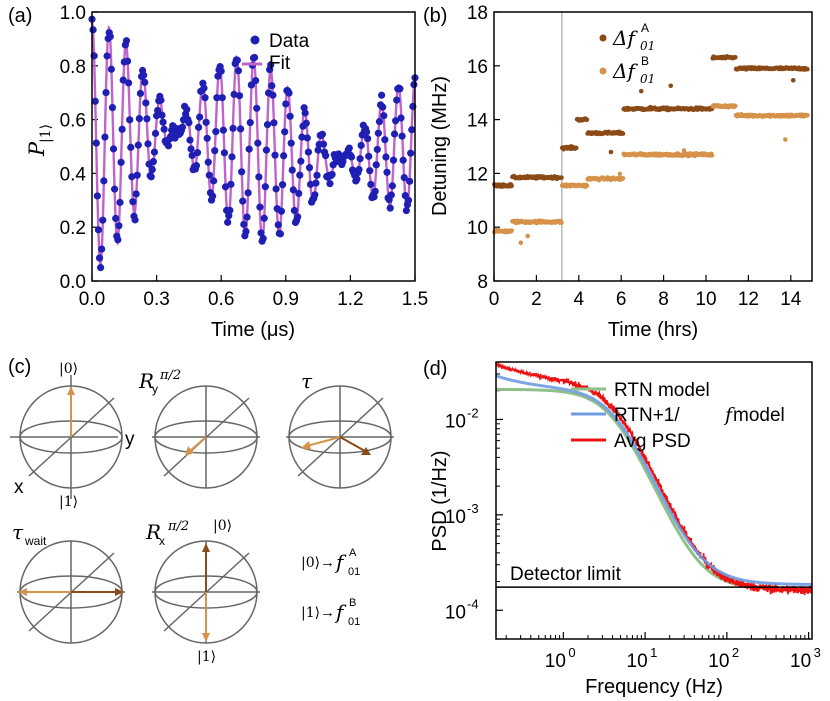  Describe the element at coordinates (35, 541) in the screenshot. I see `op-tau-wait-sub: wait` at that location.